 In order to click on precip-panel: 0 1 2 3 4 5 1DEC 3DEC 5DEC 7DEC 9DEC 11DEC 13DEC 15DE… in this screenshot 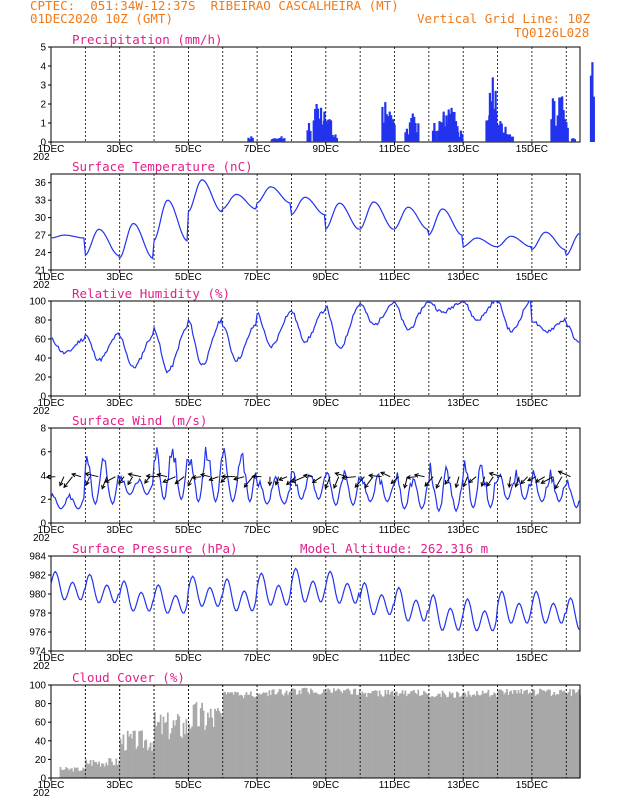, I will do `click(314, 97)`.